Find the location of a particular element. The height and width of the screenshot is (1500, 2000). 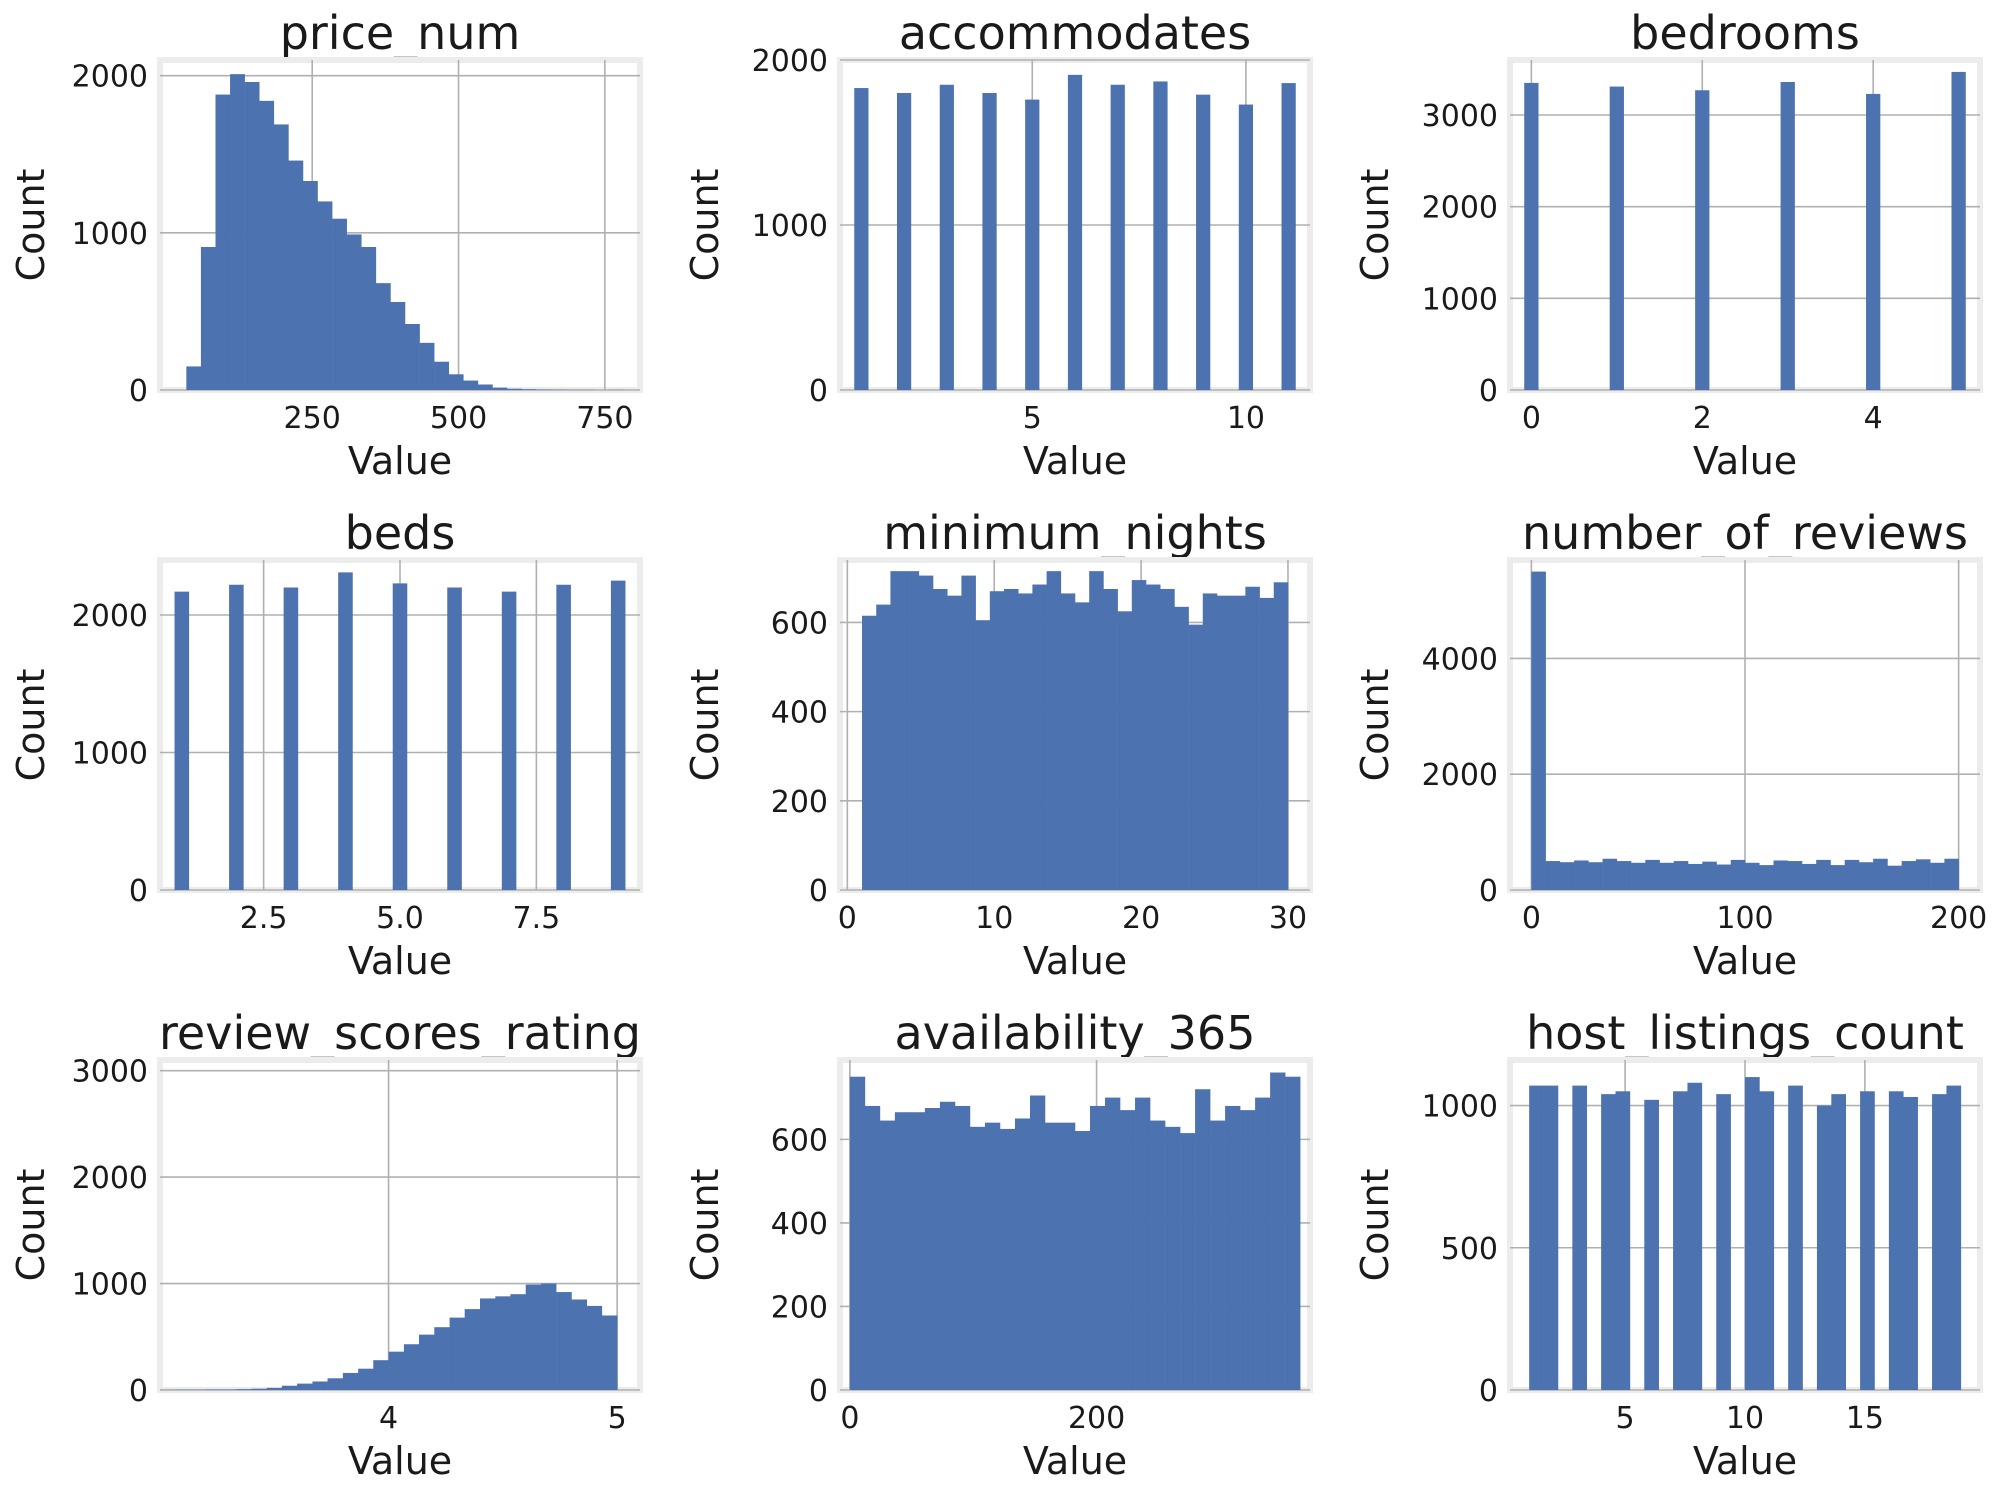

y-tick-label: 500 is located at coordinates (1469, 1249).